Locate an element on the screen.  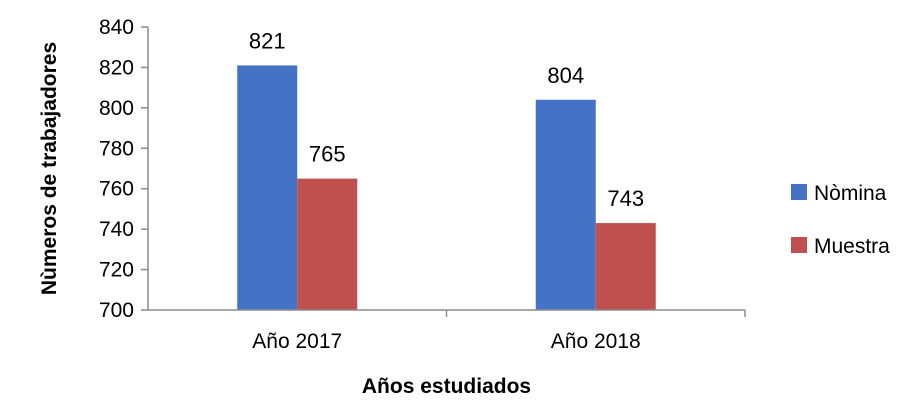
data-label: 765 is located at coordinates (327, 154).